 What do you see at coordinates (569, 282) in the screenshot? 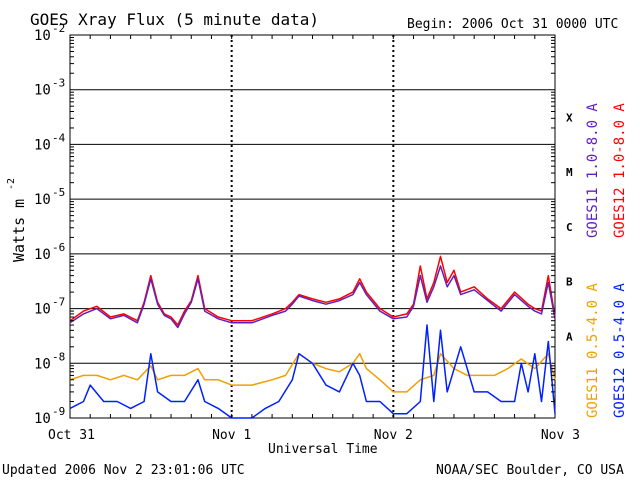
I see `flare-class-b: B` at bounding box center [569, 282].